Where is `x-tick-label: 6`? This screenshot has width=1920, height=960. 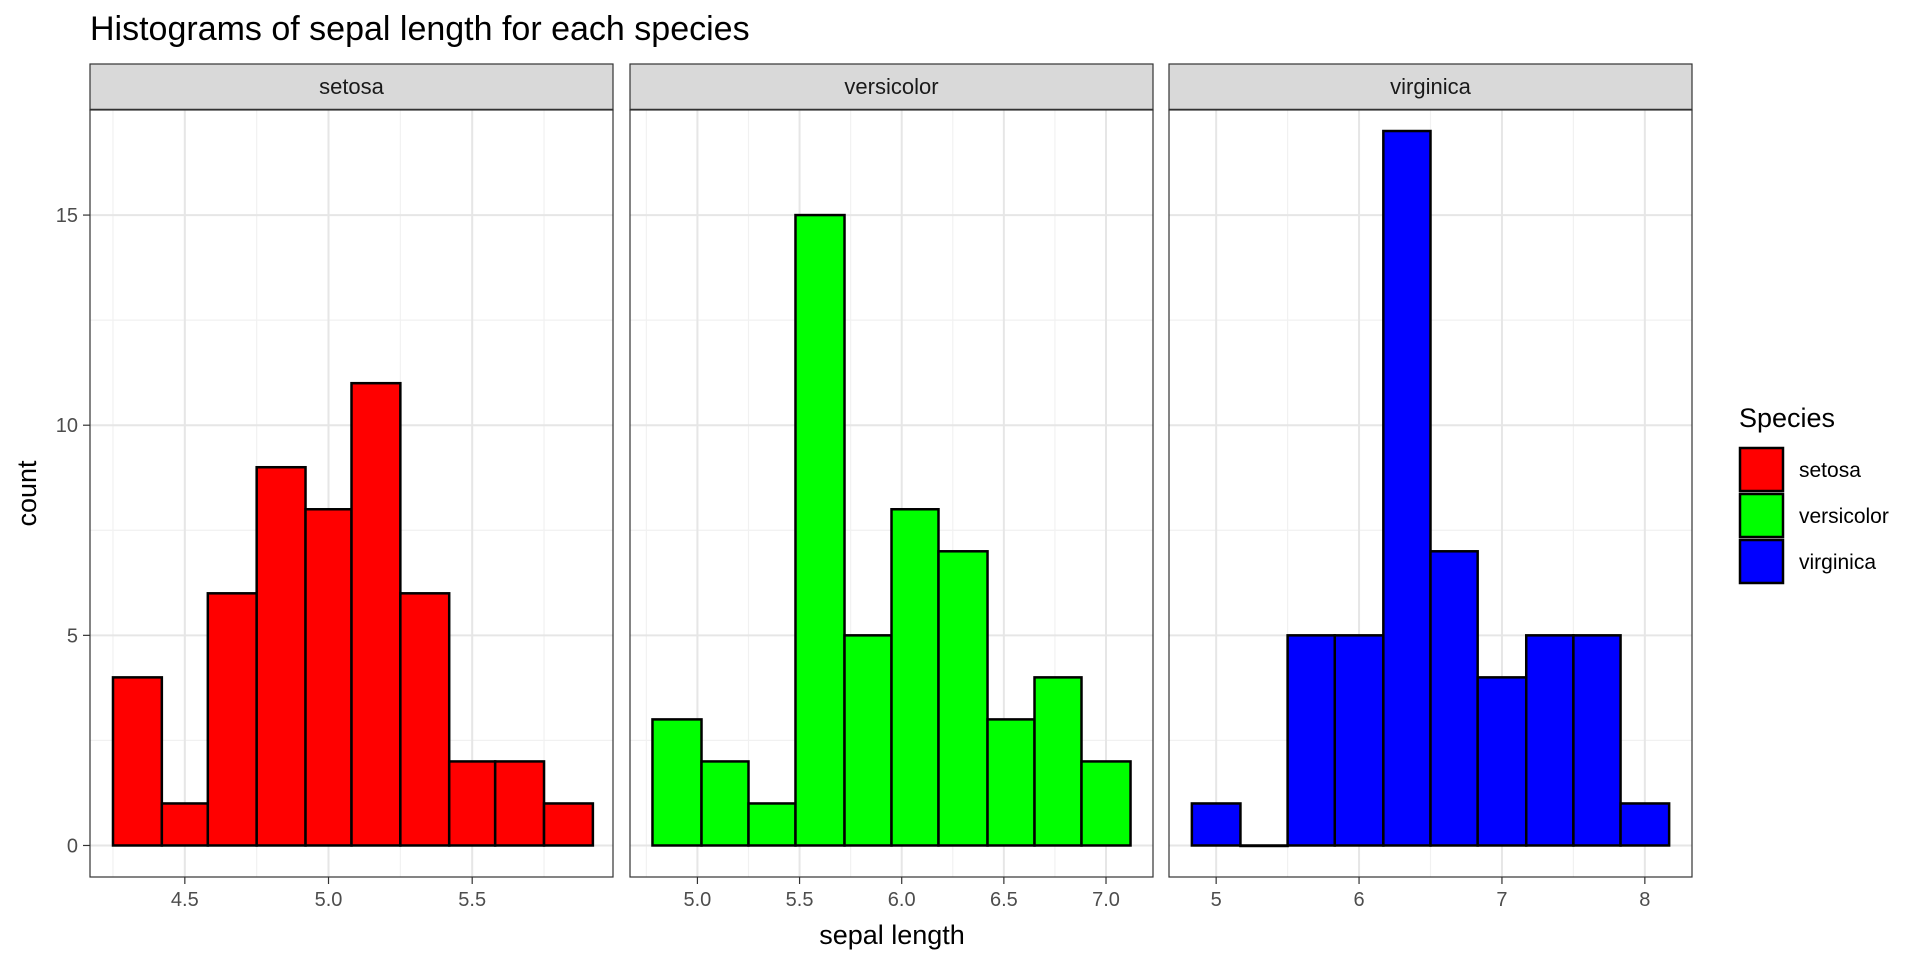
x-tick-label: 6 is located at coordinates (1358, 900).